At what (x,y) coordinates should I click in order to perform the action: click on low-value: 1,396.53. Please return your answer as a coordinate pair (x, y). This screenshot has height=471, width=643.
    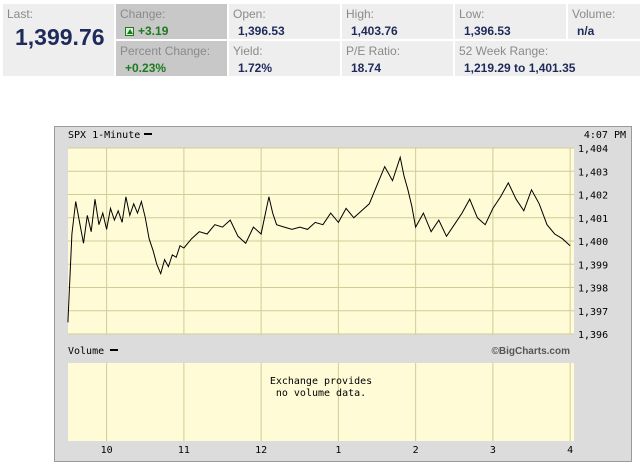
    Looking at the image, I should click on (487, 31).